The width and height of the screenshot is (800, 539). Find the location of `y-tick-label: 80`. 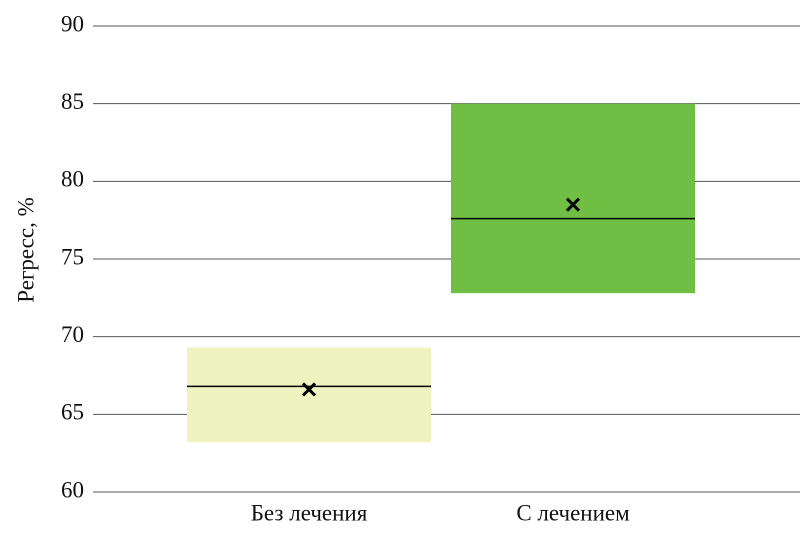

y-tick-label: 80 is located at coordinates (72, 179).